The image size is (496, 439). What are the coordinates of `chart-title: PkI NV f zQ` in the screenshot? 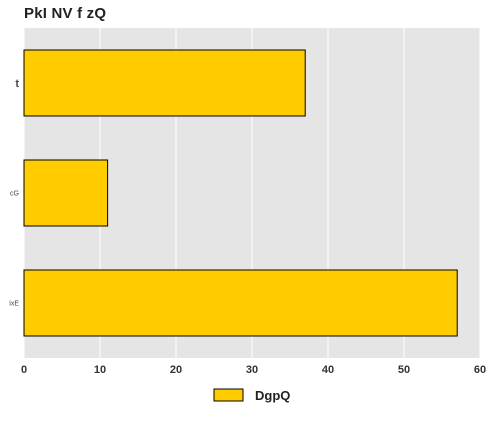 It's located at (65, 13).